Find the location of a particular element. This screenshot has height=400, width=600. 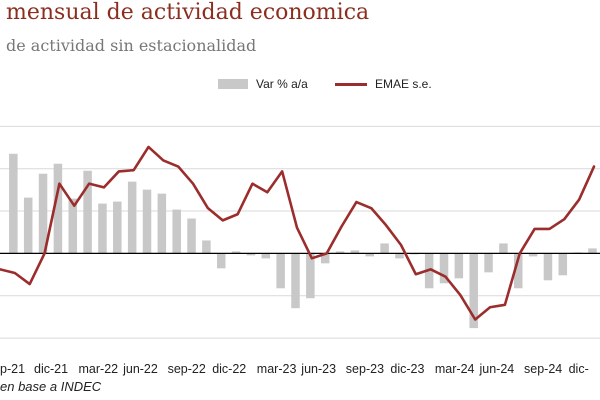

x-tick-label: dic-21 is located at coordinates (51, 369).